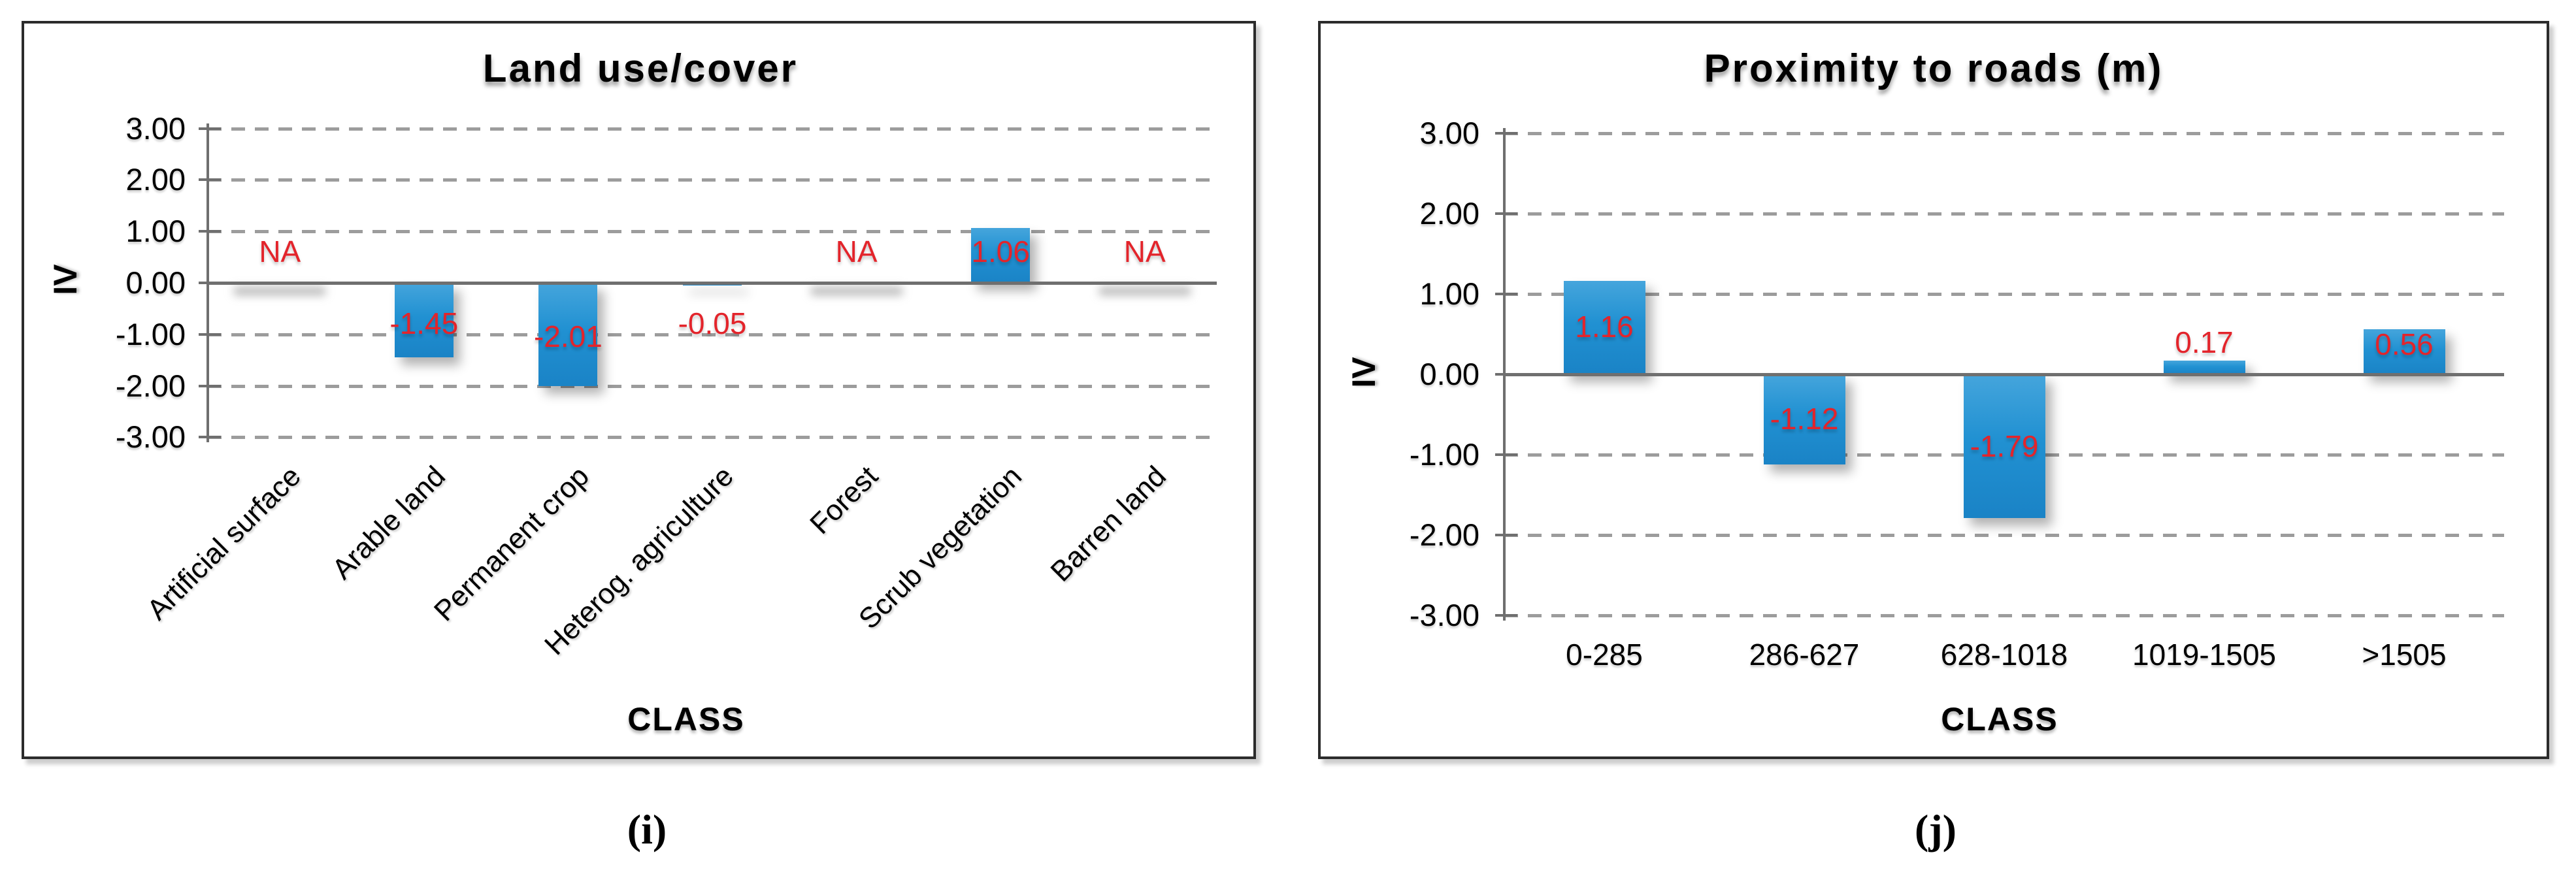  What do you see at coordinates (647, 829) in the screenshot?
I see `subfigure-caption-i: (i)` at bounding box center [647, 829].